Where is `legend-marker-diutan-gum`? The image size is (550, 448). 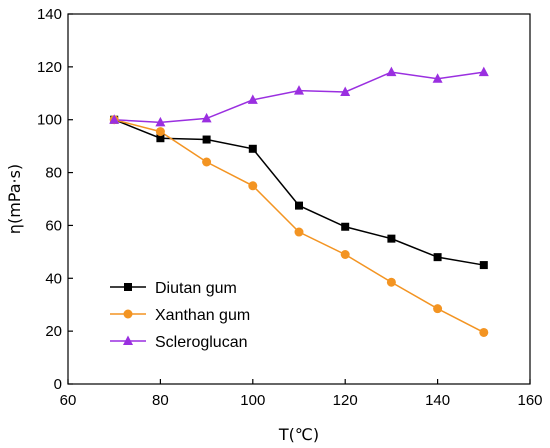 legend-marker-diutan-gum is located at coordinates (128, 287).